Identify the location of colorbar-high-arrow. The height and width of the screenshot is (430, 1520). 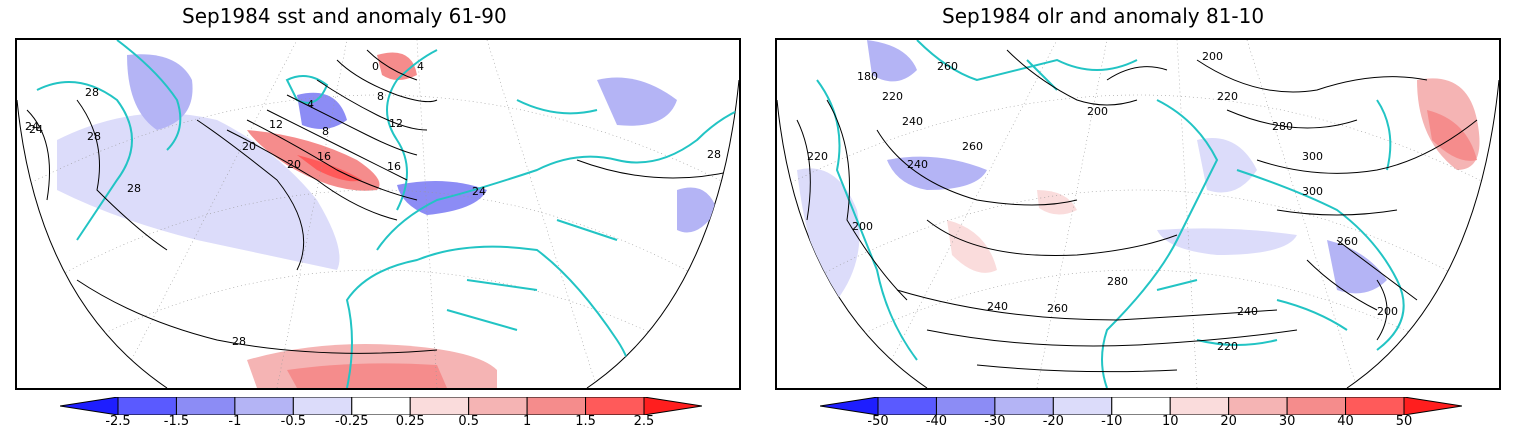
(672, 406).